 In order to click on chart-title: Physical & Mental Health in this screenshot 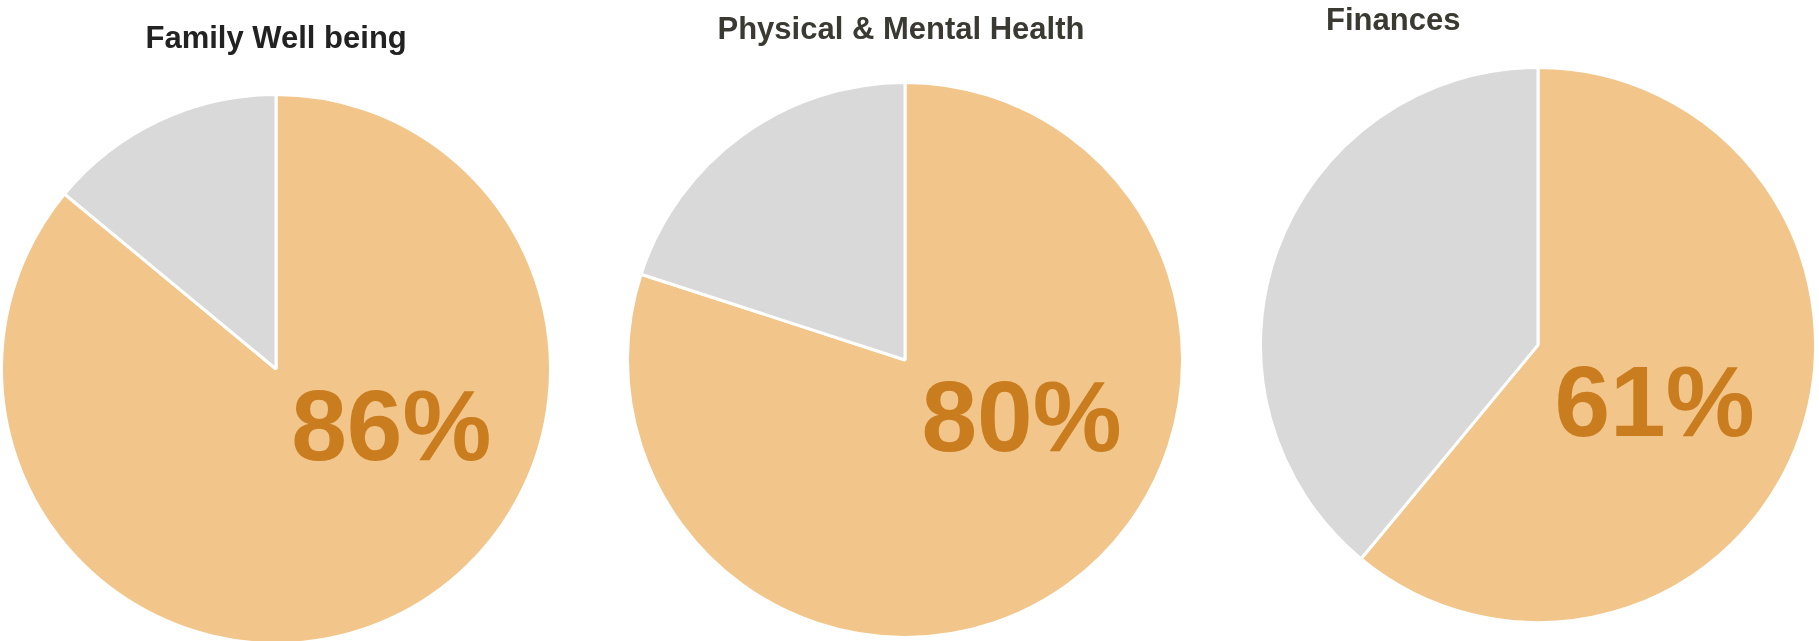, I will do `click(901, 28)`.